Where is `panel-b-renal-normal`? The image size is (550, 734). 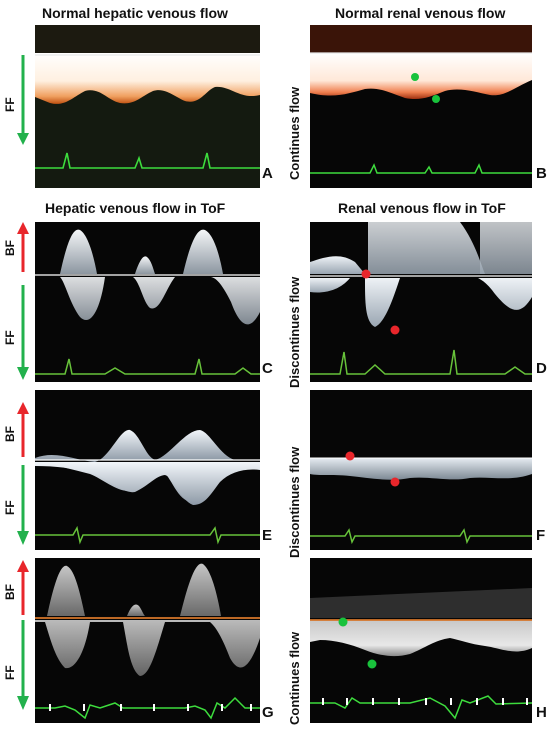
panel-b-renal-normal is located at coordinates (421, 106).